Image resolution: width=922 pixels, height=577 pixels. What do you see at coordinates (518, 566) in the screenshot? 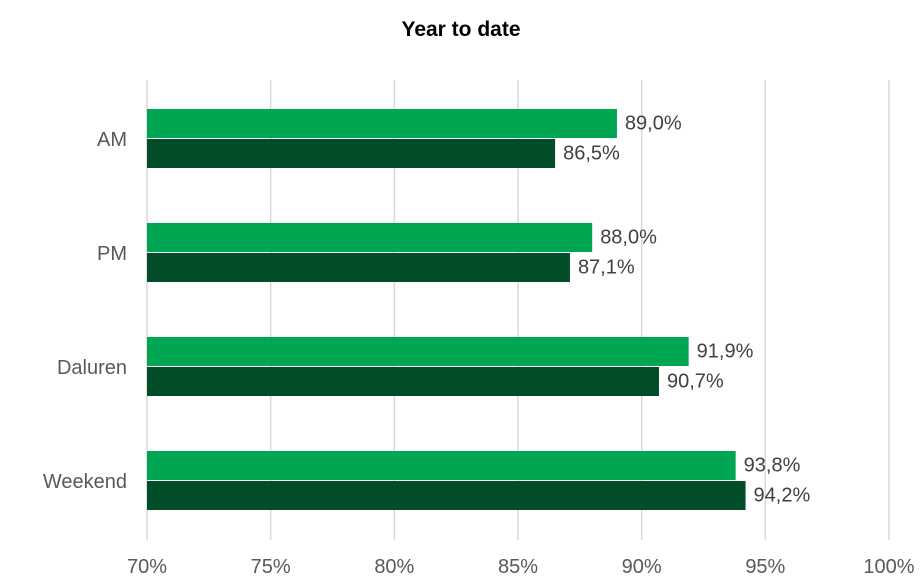
I see `x-tick-label: 85%` at bounding box center [518, 566].